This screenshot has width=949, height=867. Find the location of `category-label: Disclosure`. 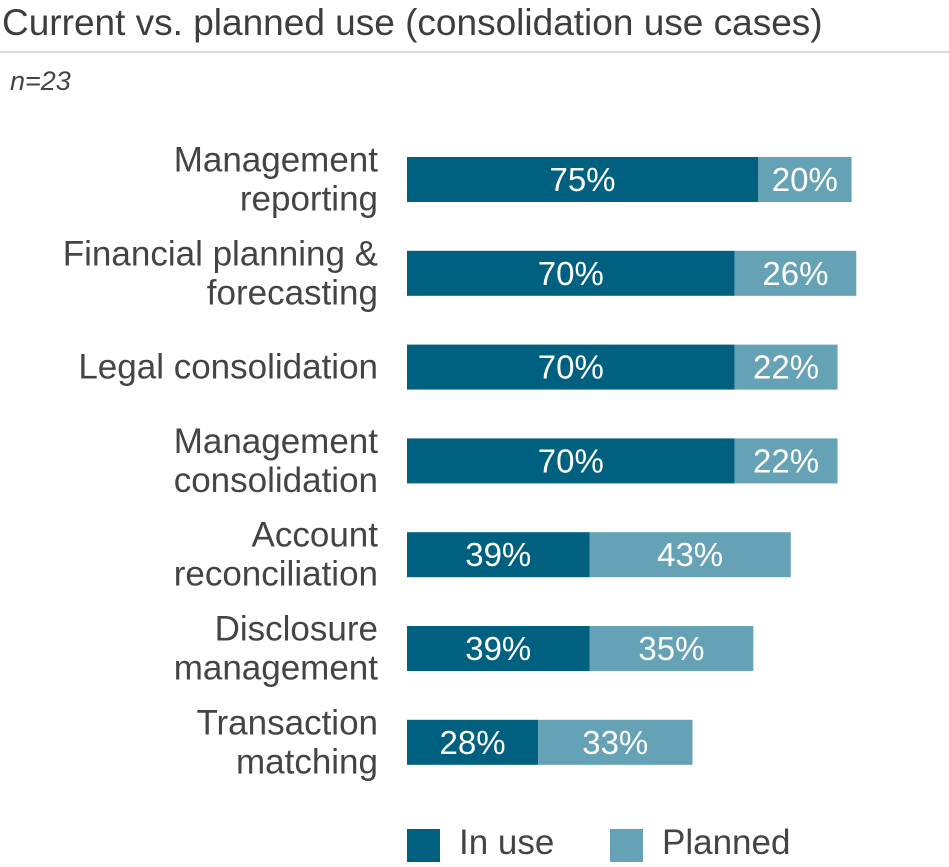

category-label: Disclosure is located at coordinates (296, 629).